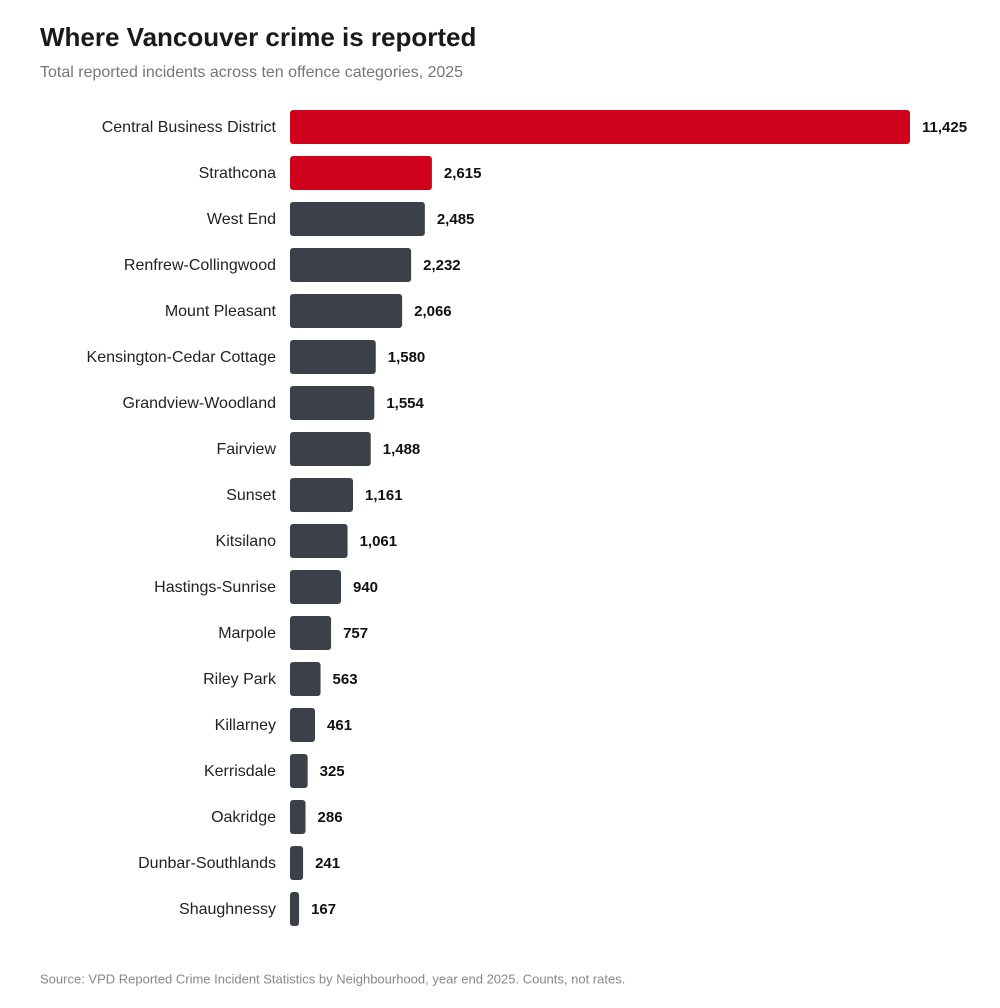 The height and width of the screenshot is (1008, 1000). Describe the element at coordinates (463, 173) in the screenshot. I see `value-label: 2,615` at that location.